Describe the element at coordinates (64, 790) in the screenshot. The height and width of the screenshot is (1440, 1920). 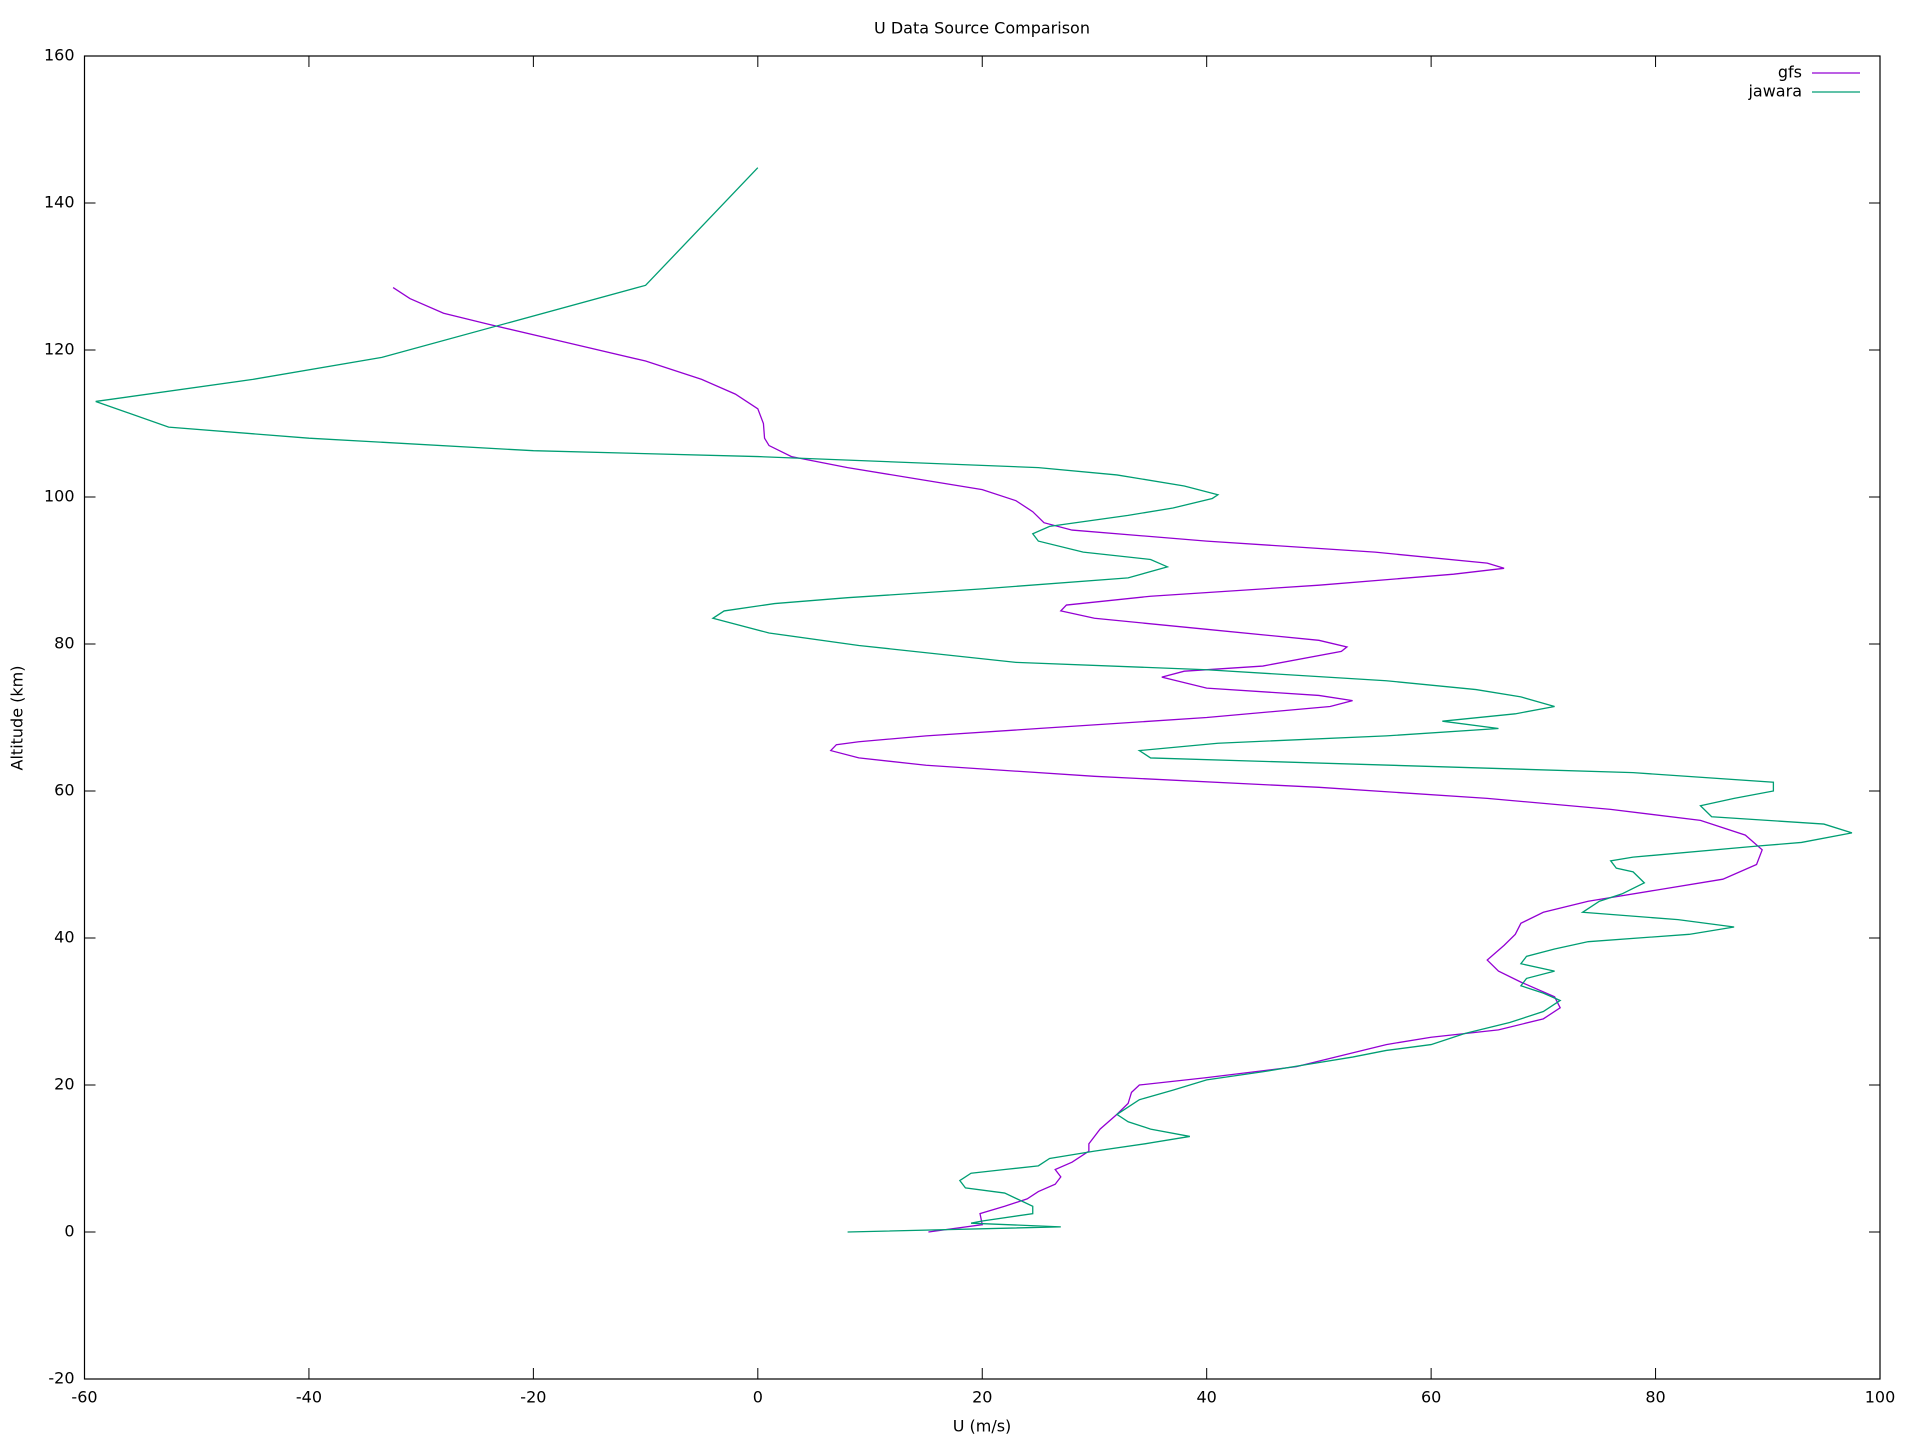
I see `y-tick-label: 60` at that location.